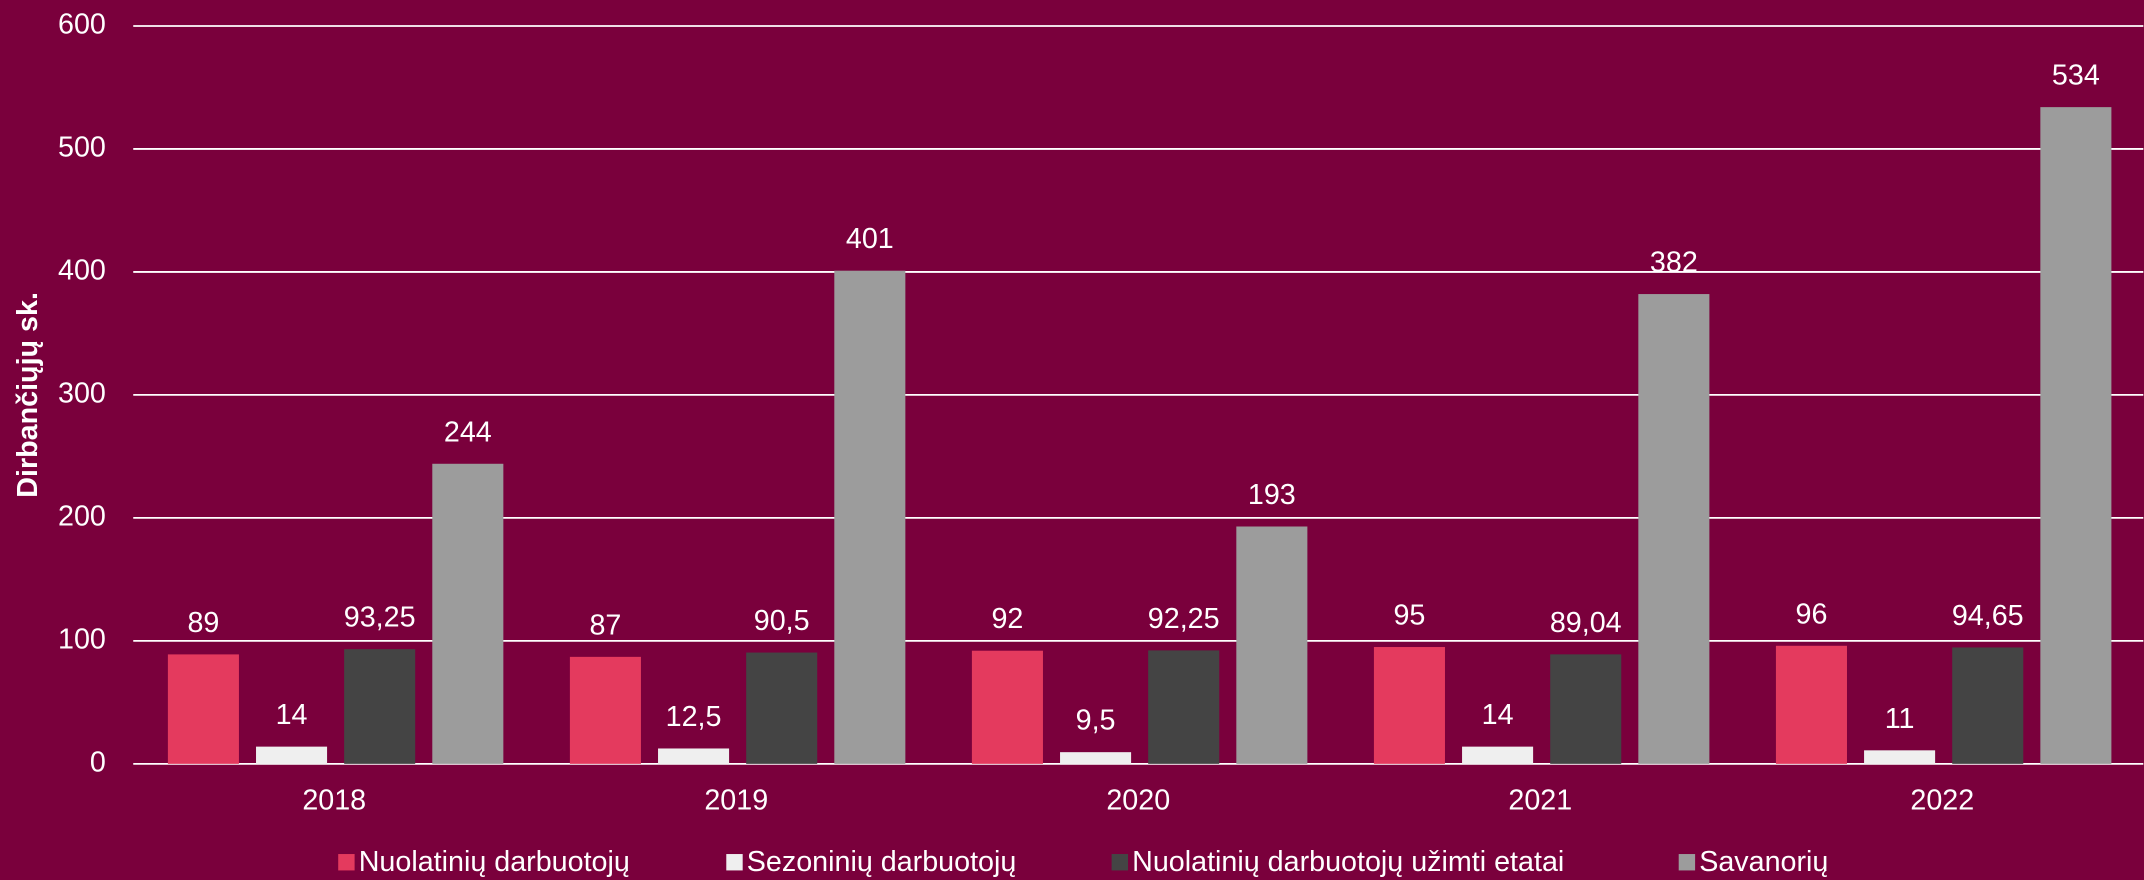 The width and height of the screenshot is (2144, 880). I want to click on legend-label: Savanorių, so click(1763, 862).